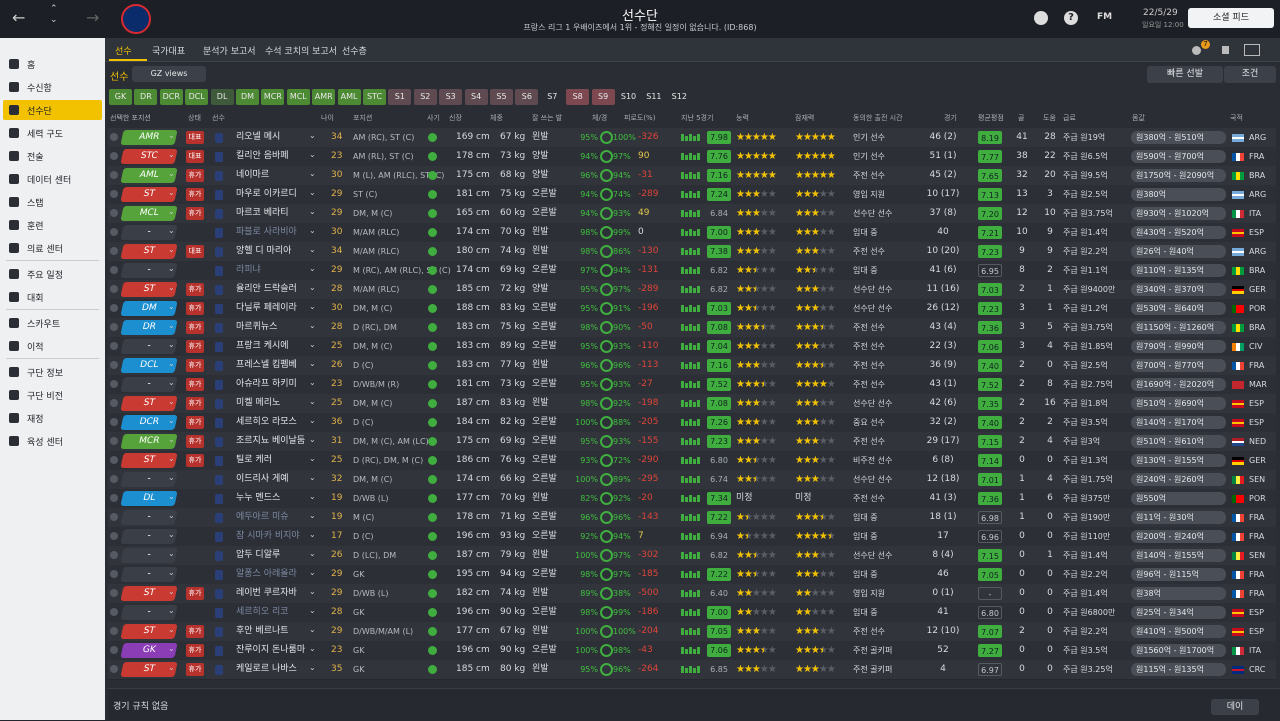 The width and height of the screenshot is (1280, 721). I want to click on sidebar-item: 세력 구도, so click(52, 133).